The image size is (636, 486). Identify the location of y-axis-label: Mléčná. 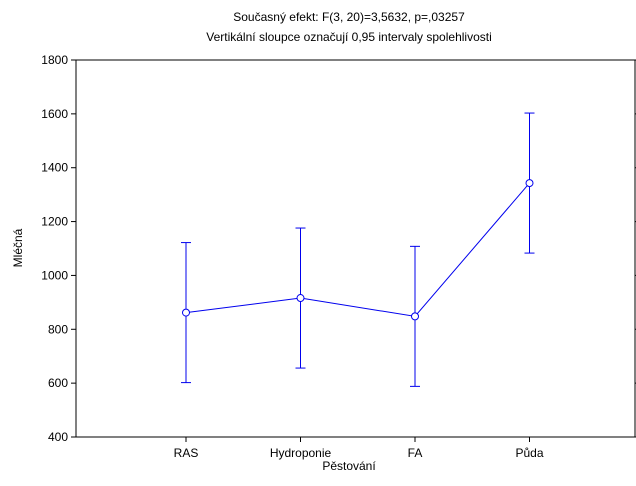
(18, 247).